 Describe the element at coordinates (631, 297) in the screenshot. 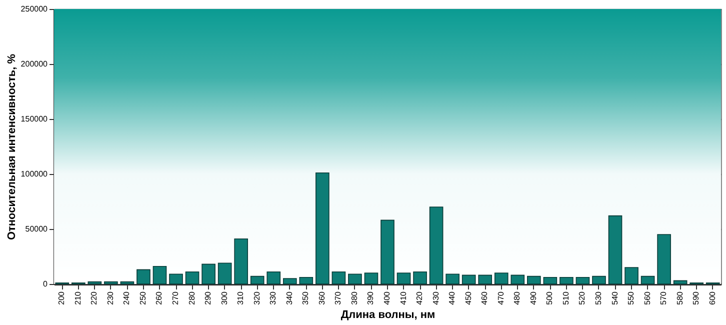

I see `x-tick-label: 550` at that location.